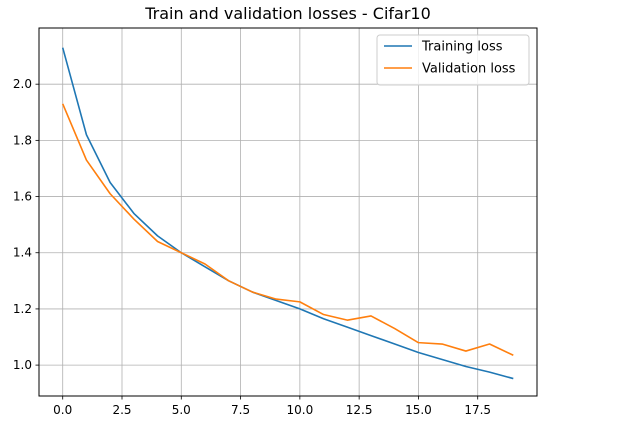 Image resolution: width=621 pixels, height=433 pixels. Describe the element at coordinates (22, 140) in the screenshot. I see `y-tick-label: 1.8` at that location.